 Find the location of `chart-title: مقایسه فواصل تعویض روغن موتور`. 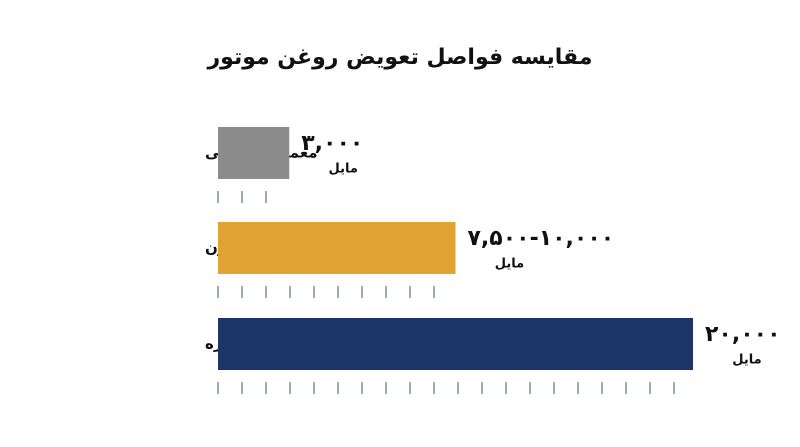

chart-title: مقایسه فواصل تعویض روغن موتور is located at coordinates (399, 57).